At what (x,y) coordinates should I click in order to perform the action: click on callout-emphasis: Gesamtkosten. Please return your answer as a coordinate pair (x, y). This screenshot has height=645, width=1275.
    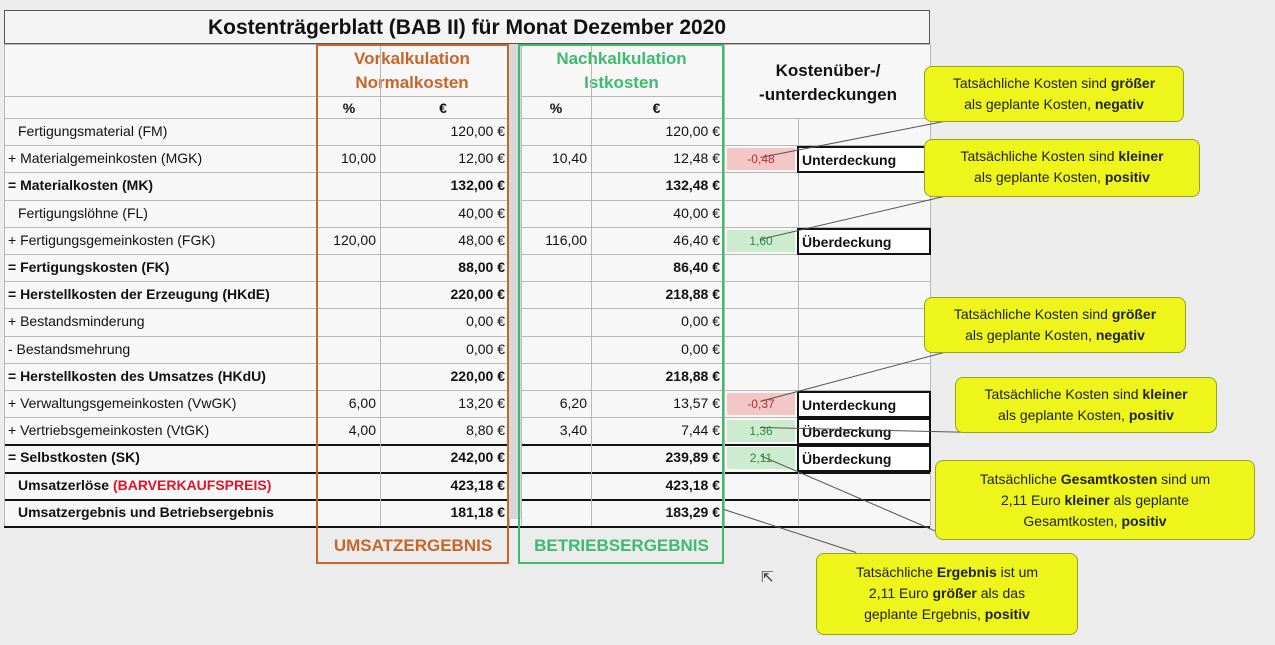
    Looking at the image, I should click on (1109, 479).